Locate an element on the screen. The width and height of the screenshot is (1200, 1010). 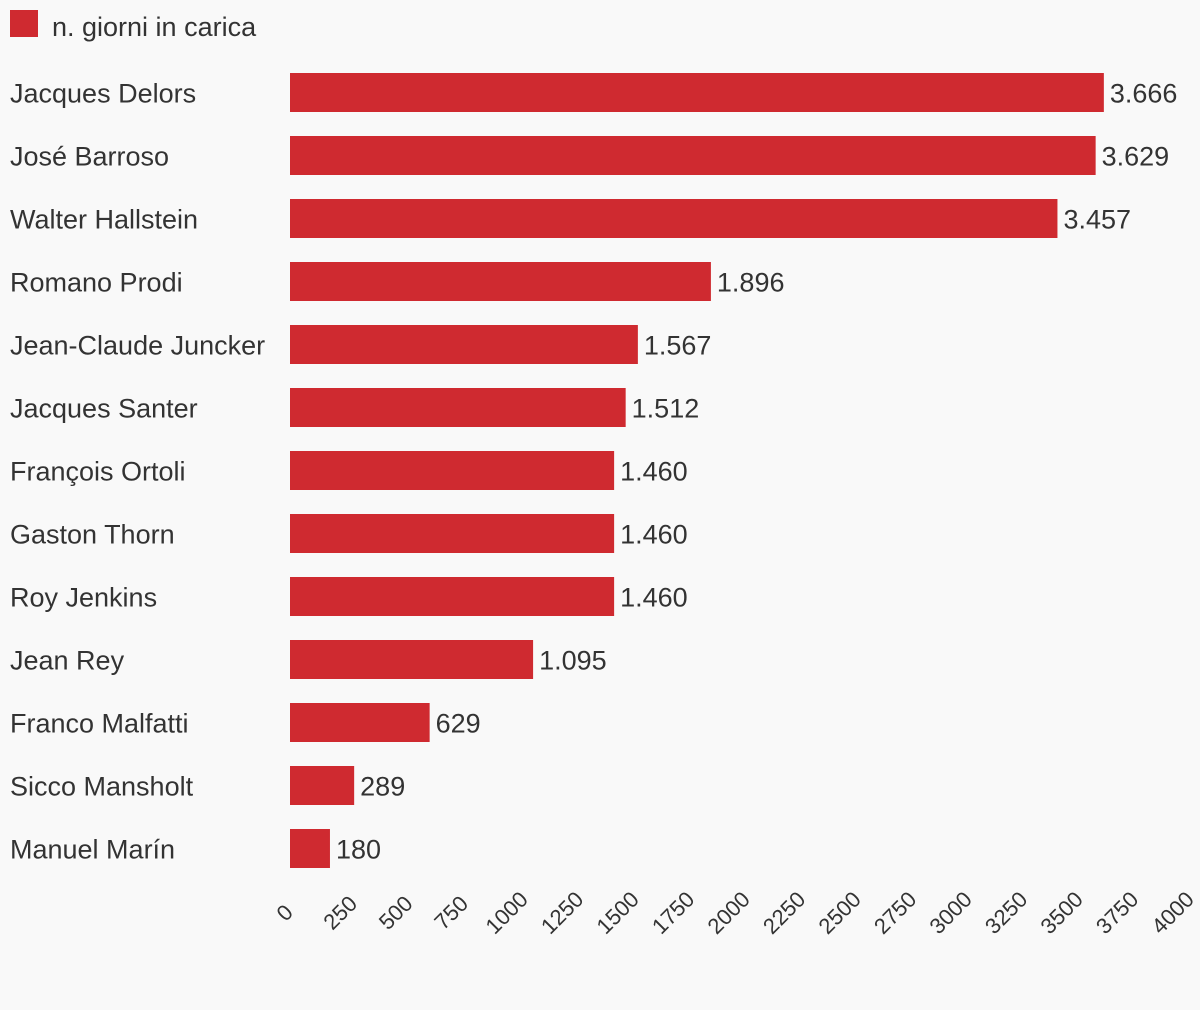
category-label: François Ortoli is located at coordinates (98, 472).